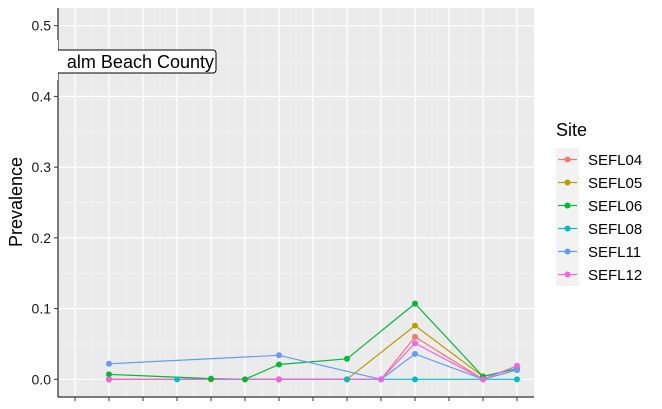 This screenshot has height=409, width=662. I want to click on legend-label: SEFL12, so click(615, 275).